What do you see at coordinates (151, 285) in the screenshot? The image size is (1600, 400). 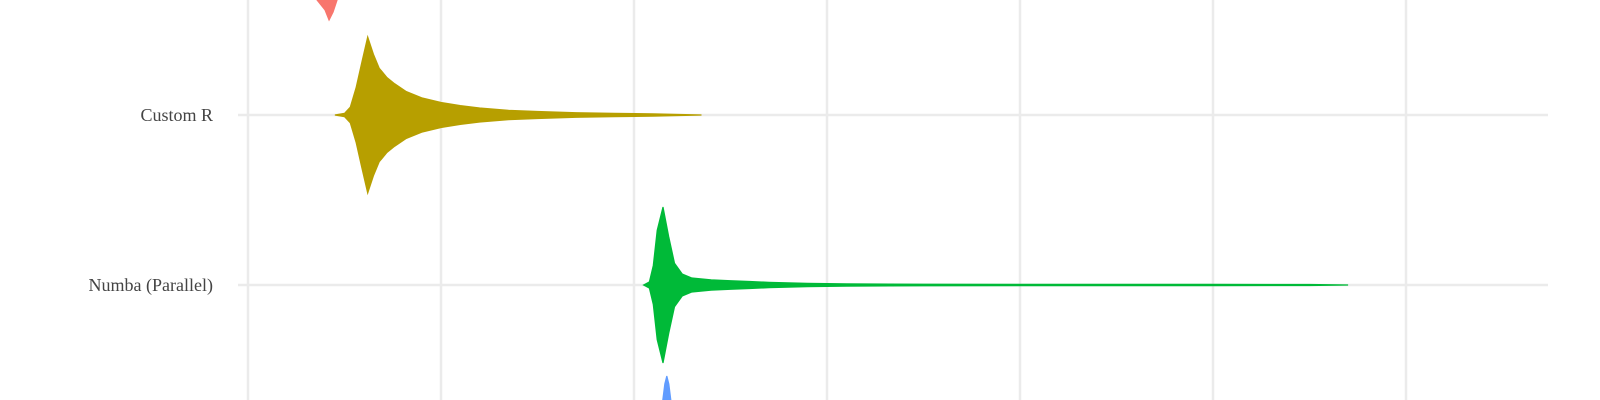 I see `y-tick-label: Numba (Parallel)` at bounding box center [151, 285].